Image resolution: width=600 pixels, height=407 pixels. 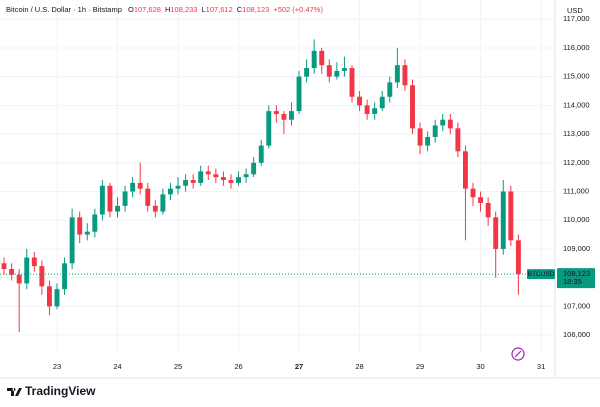 I want to click on ticker-tag: BTCUSD, so click(x=541, y=274).